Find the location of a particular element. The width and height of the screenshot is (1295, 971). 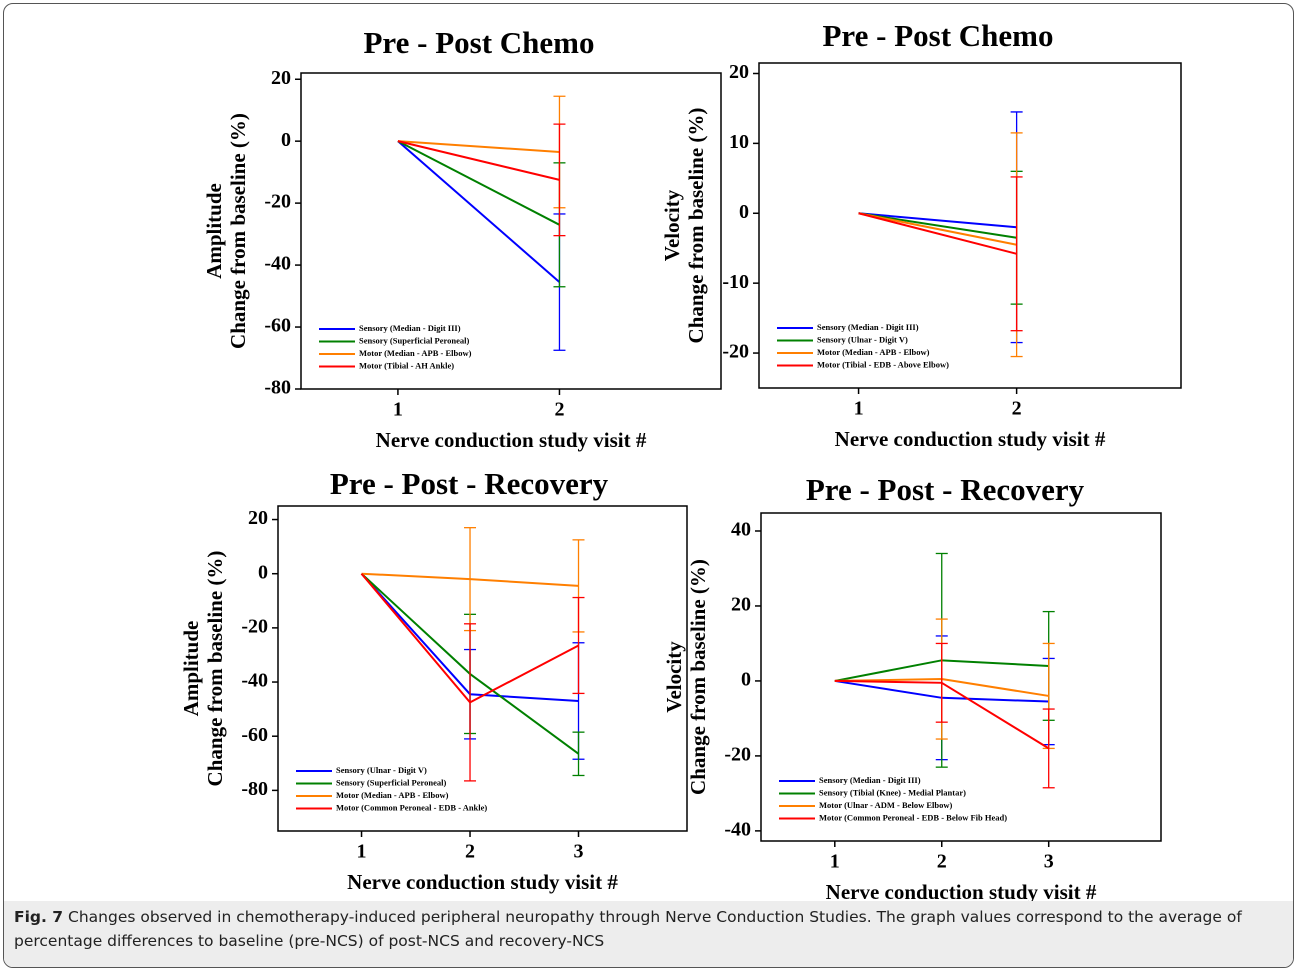

y-tick-label: 10 is located at coordinates (739, 142).